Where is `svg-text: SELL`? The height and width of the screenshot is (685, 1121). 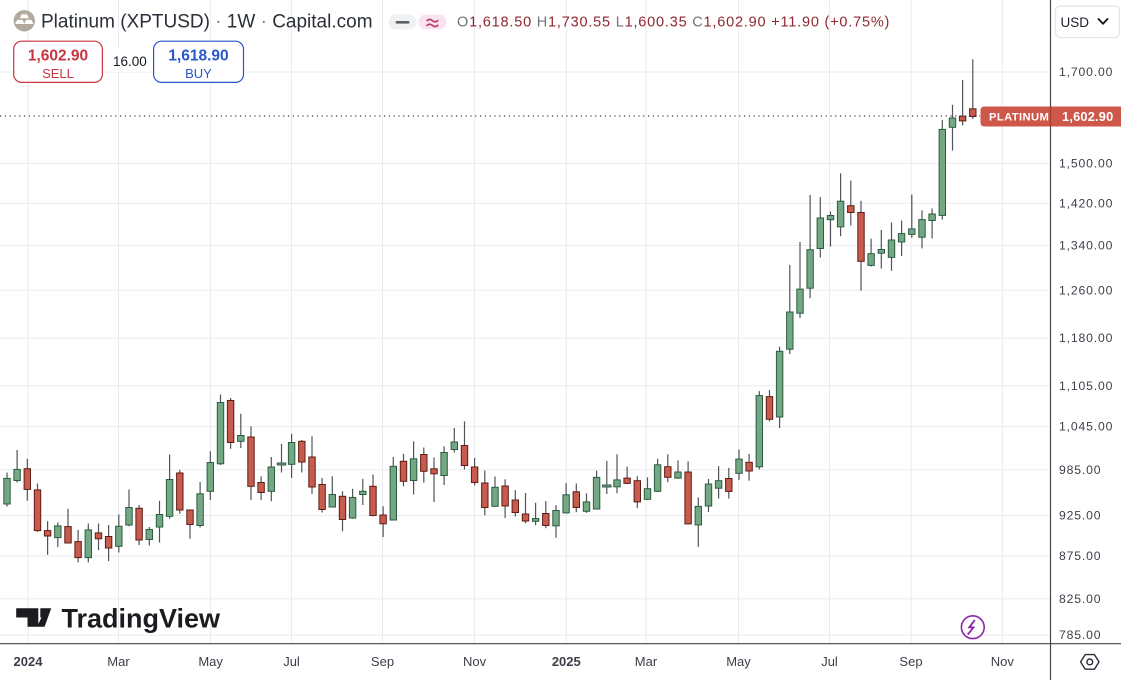
svg-text: SELL is located at coordinates (58, 73).